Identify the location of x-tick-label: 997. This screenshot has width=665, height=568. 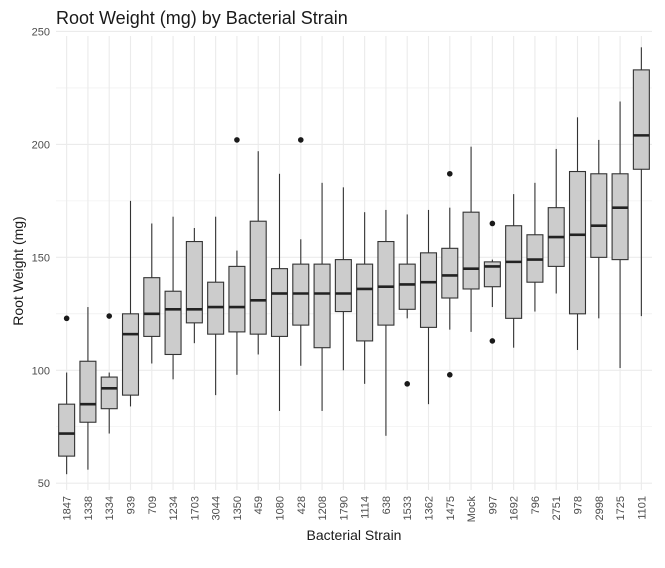
(493, 505).